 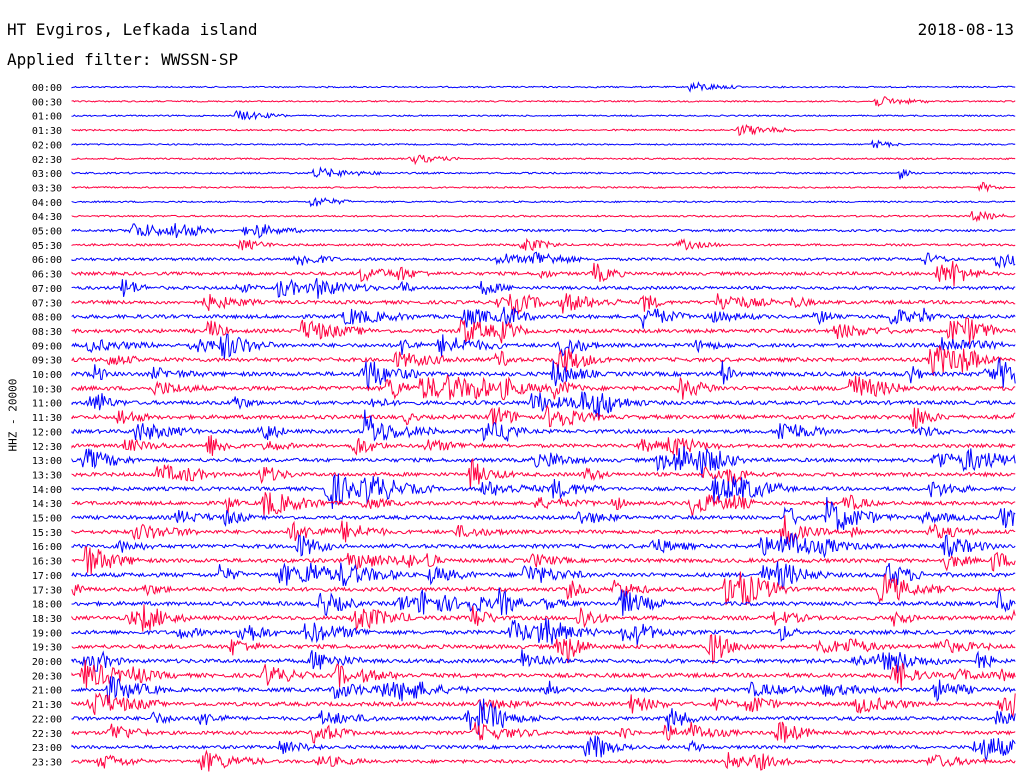 What do you see at coordinates (47, 576) in the screenshot?
I see `row-label: 17:00` at bounding box center [47, 576].